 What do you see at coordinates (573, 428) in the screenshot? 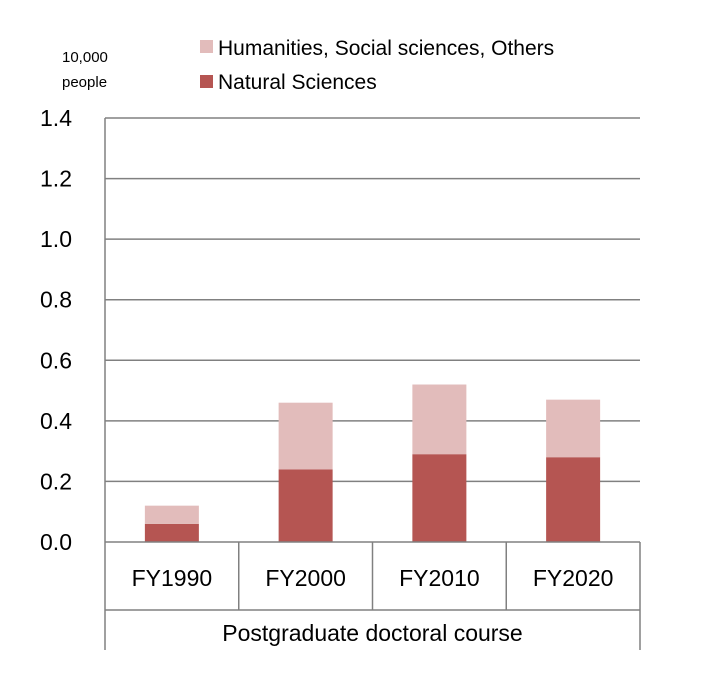
I see `bar-humanities-fy2020` at bounding box center [573, 428].